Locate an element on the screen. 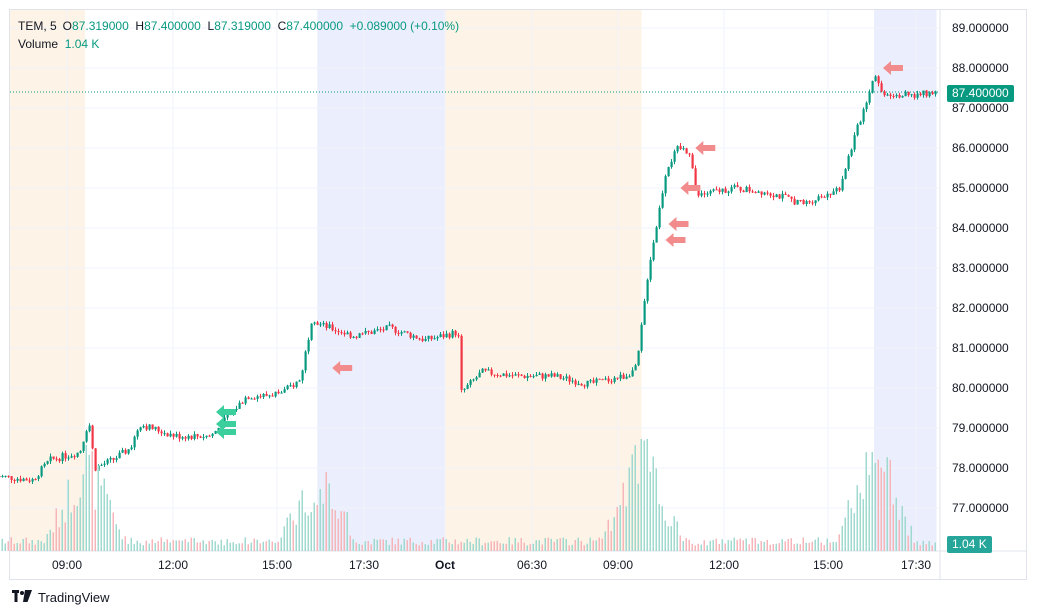 Image resolution: width=1037 pixels, height=614 pixels. x-tick-label: 17:30 is located at coordinates (364, 565).